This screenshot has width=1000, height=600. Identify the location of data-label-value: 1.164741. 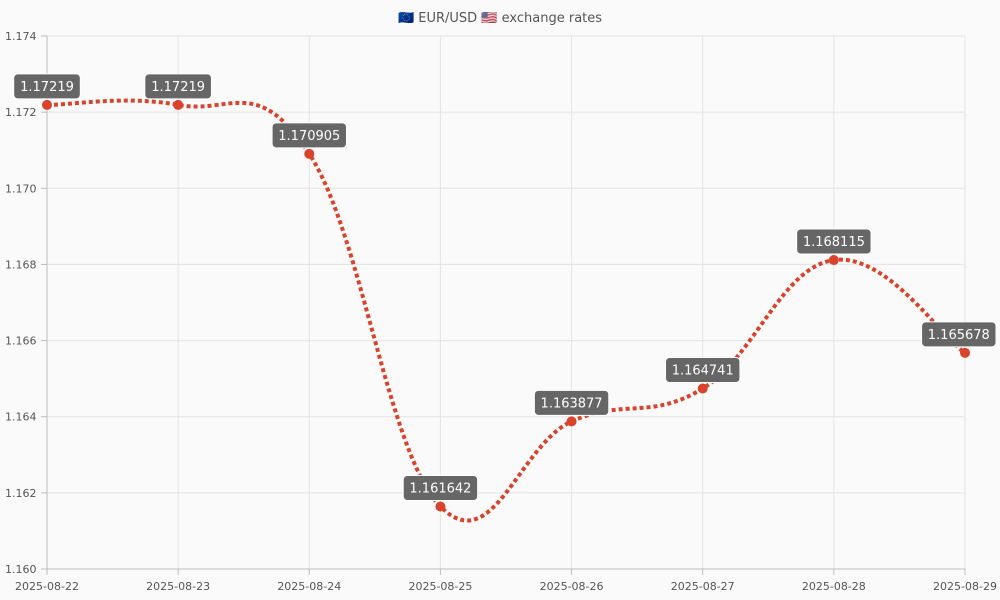
(703, 371).